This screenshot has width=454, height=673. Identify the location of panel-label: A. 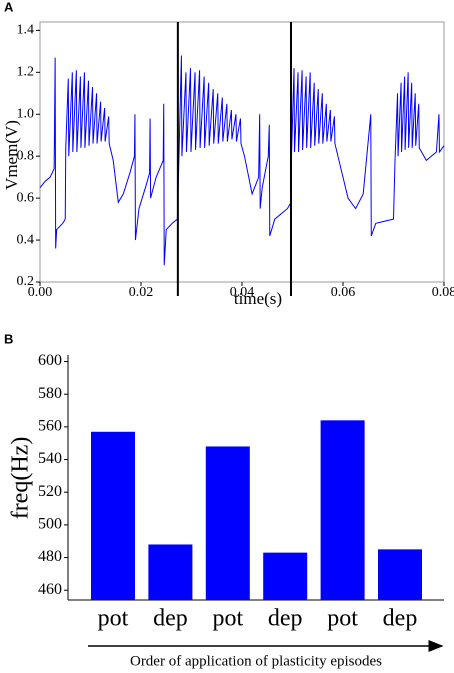
(9, 7).